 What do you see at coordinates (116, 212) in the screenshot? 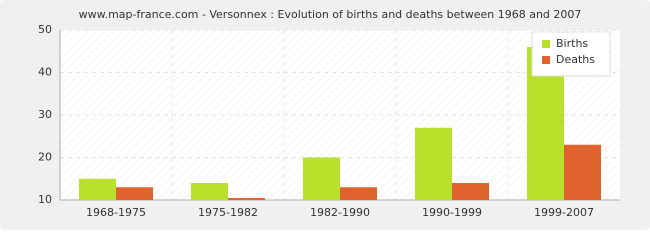
I see `x-tick-label: 1968-1975` at bounding box center [116, 212].